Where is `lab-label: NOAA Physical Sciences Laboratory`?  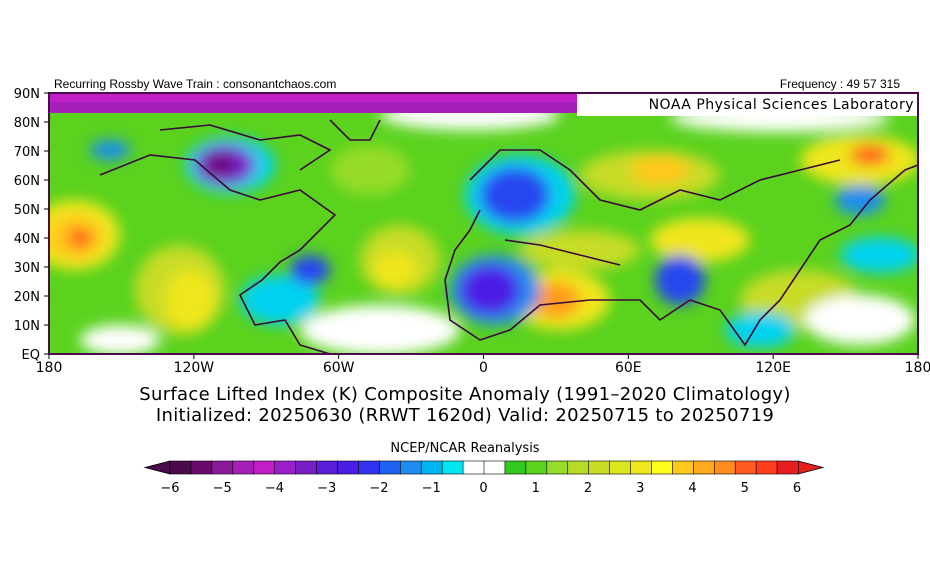 lab-label: NOAA Physical Sciences Laboratory is located at coordinates (781, 105).